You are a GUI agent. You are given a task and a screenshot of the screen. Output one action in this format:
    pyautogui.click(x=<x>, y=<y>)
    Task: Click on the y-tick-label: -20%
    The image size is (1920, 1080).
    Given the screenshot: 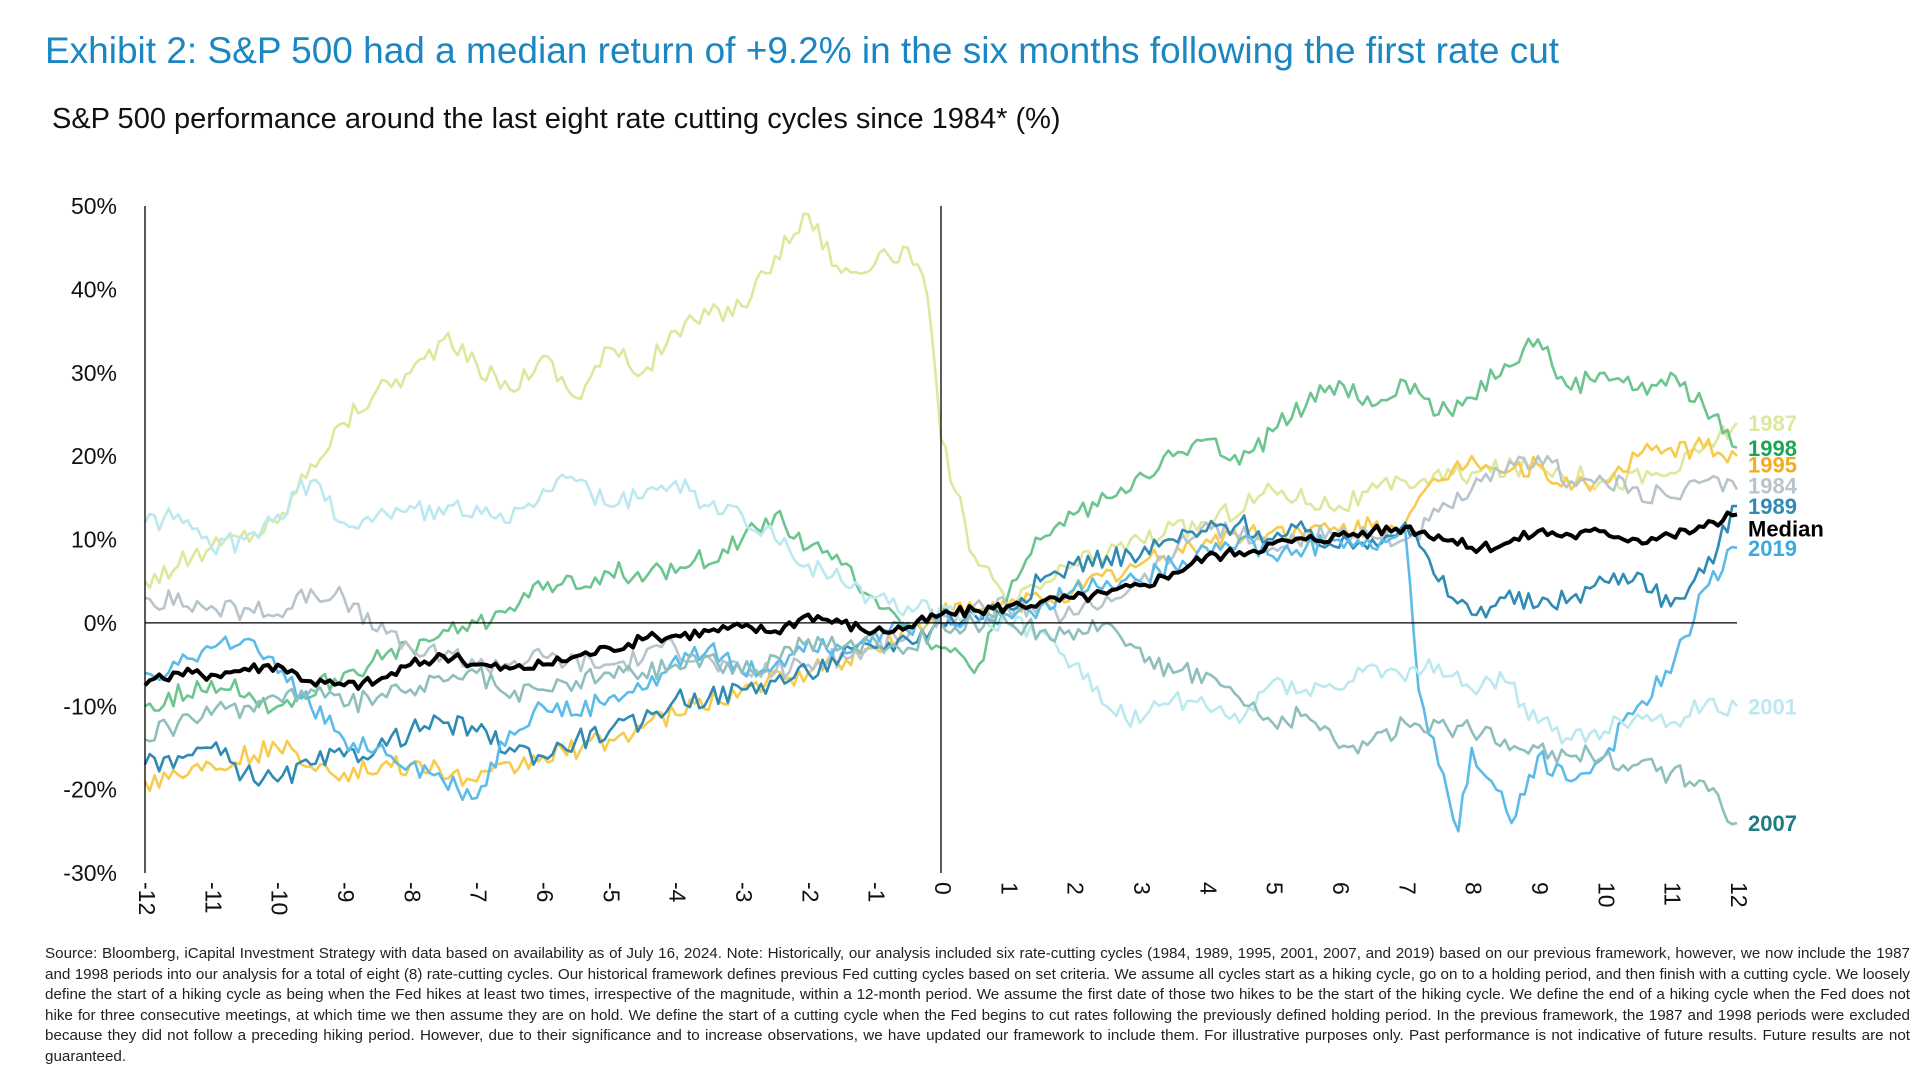 What is the action you would take?
    pyautogui.click(x=90, y=790)
    